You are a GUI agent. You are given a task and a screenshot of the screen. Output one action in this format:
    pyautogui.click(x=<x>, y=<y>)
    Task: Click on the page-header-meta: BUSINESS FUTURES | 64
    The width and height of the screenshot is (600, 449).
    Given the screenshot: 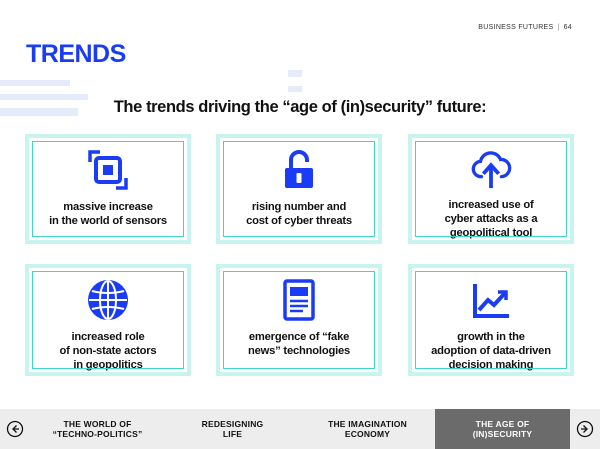 What is the action you would take?
    pyautogui.click(x=525, y=27)
    